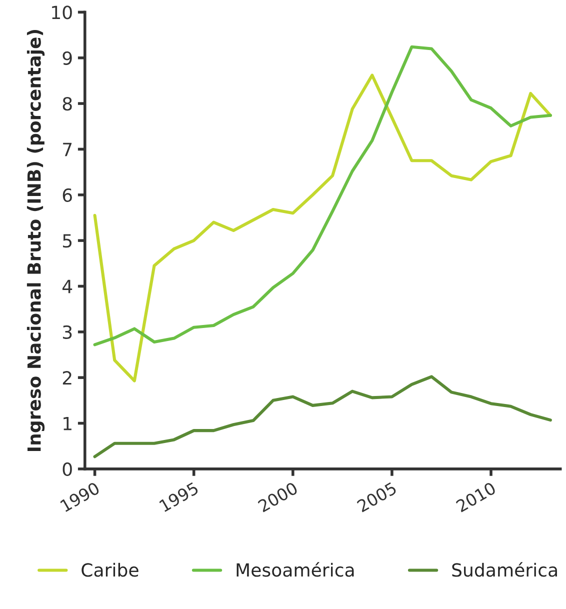 The height and width of the screenshot is (609, 566). What do you see at coordinates (67, 287) in the screenshot?
I see `y-tick-label: 4` at bounding box center [67, 287].